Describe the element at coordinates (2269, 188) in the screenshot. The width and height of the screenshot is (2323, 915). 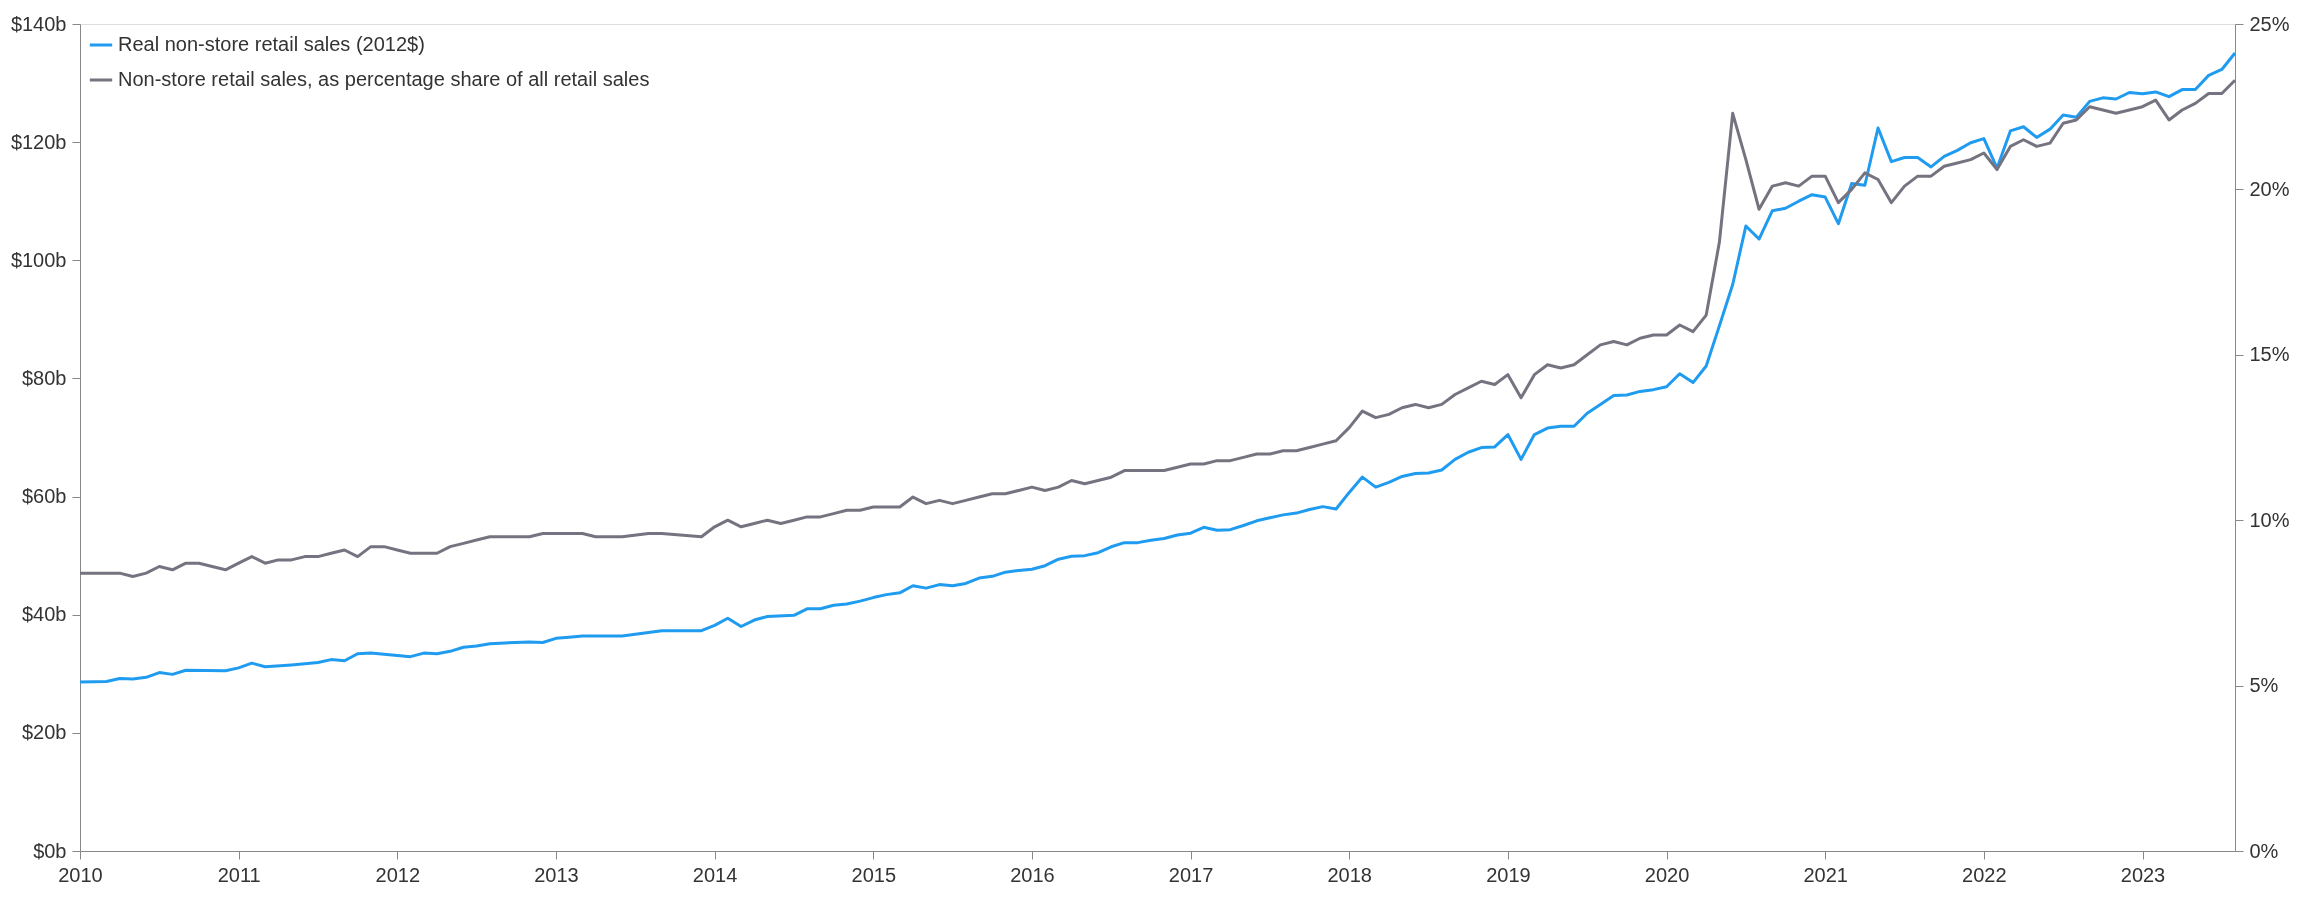
I see `y2-tick-label: 20%` at that location.